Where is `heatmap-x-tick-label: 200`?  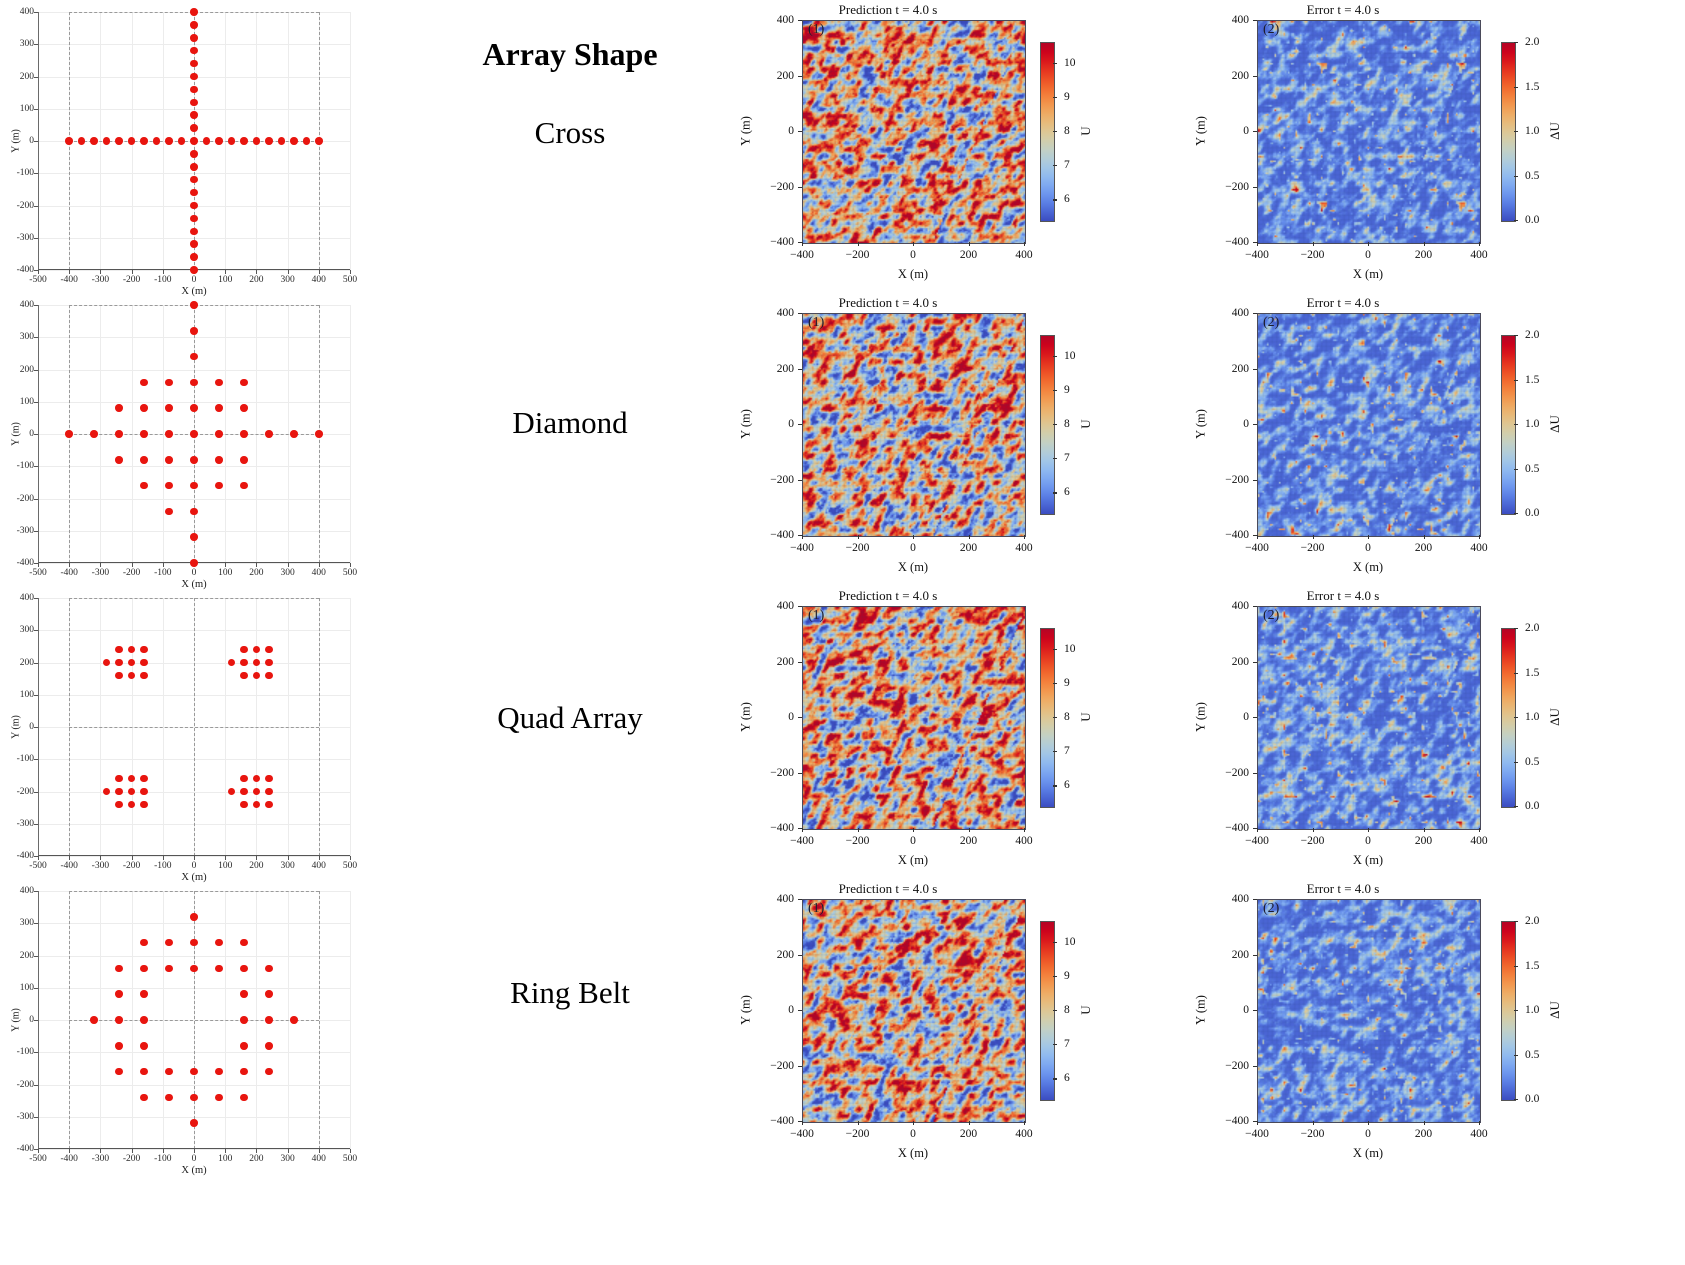
heatmap-x-tick-label: 200 is located at coordinates (1423, 841).